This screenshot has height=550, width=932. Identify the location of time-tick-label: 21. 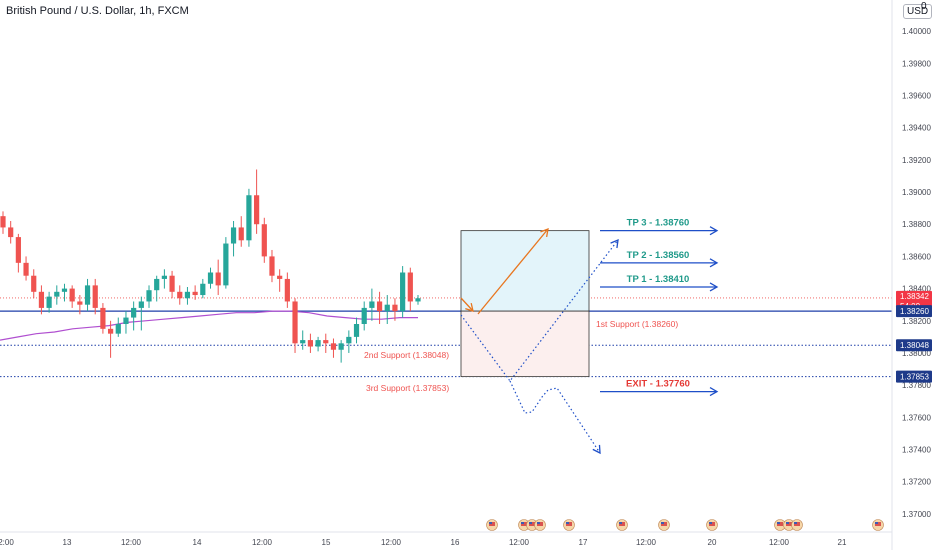
(842, 542).